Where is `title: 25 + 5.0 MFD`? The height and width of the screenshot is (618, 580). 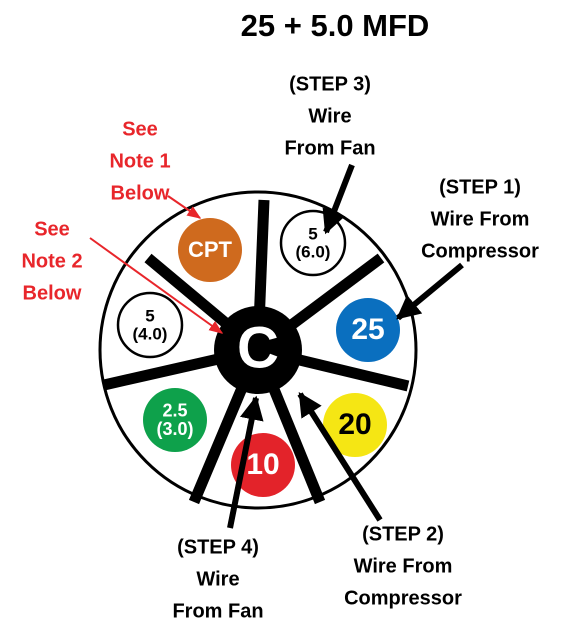 title: 25 + 5.0 MFD is located at coordinates (335, 25).